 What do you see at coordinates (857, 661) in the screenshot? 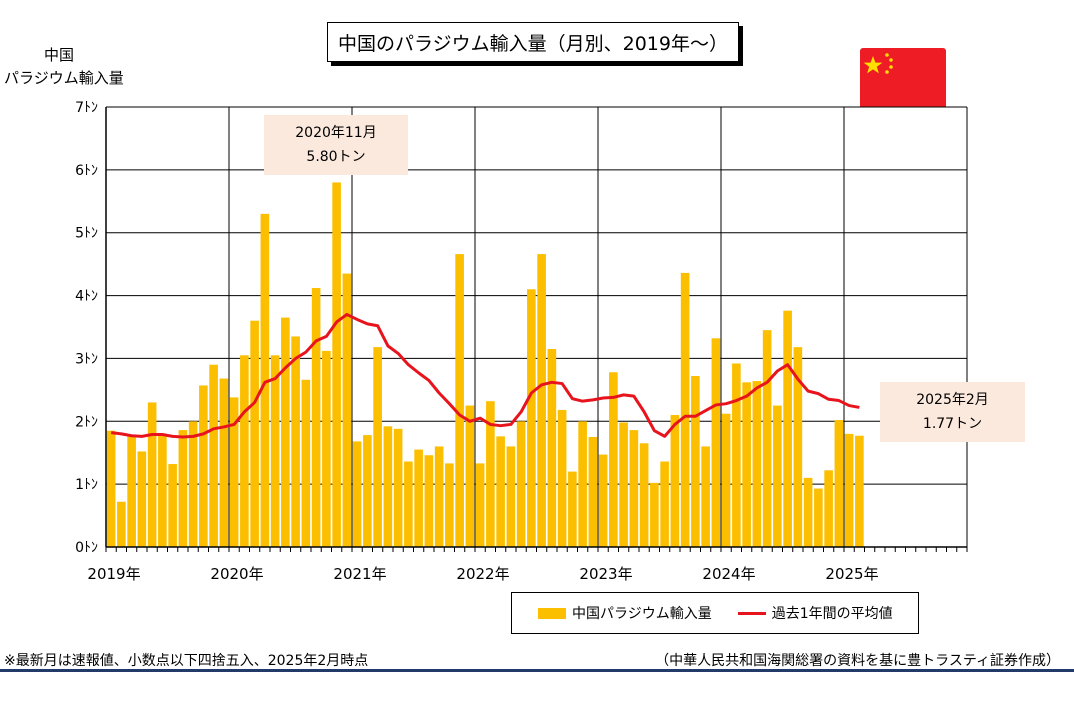
I see `source-note: （中華人民共和国海関総署の資料を基に豊トラスティ証券作成）` at bounding box center [857, 661].